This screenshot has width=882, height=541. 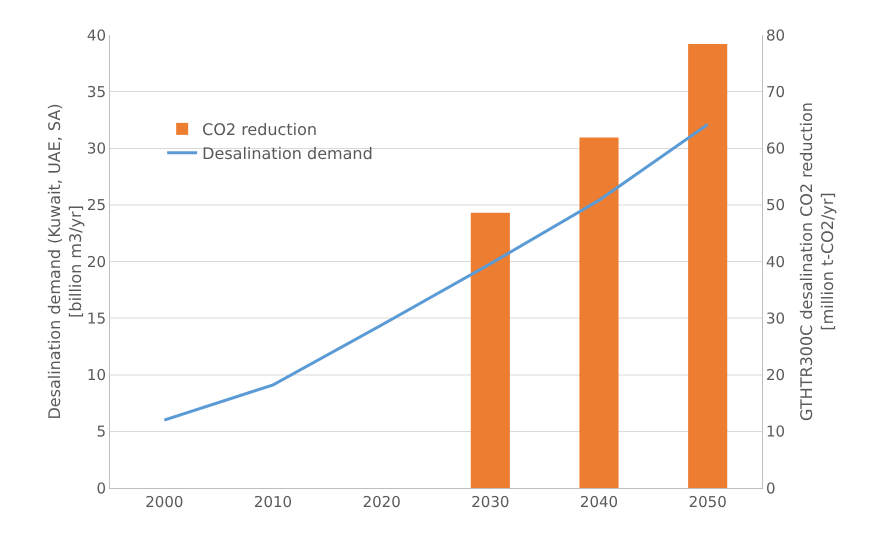 What do you see at coordinates (96, 375) in the screenshot?
I see `y-tick-label: 10` at bounding box center [96, 375].